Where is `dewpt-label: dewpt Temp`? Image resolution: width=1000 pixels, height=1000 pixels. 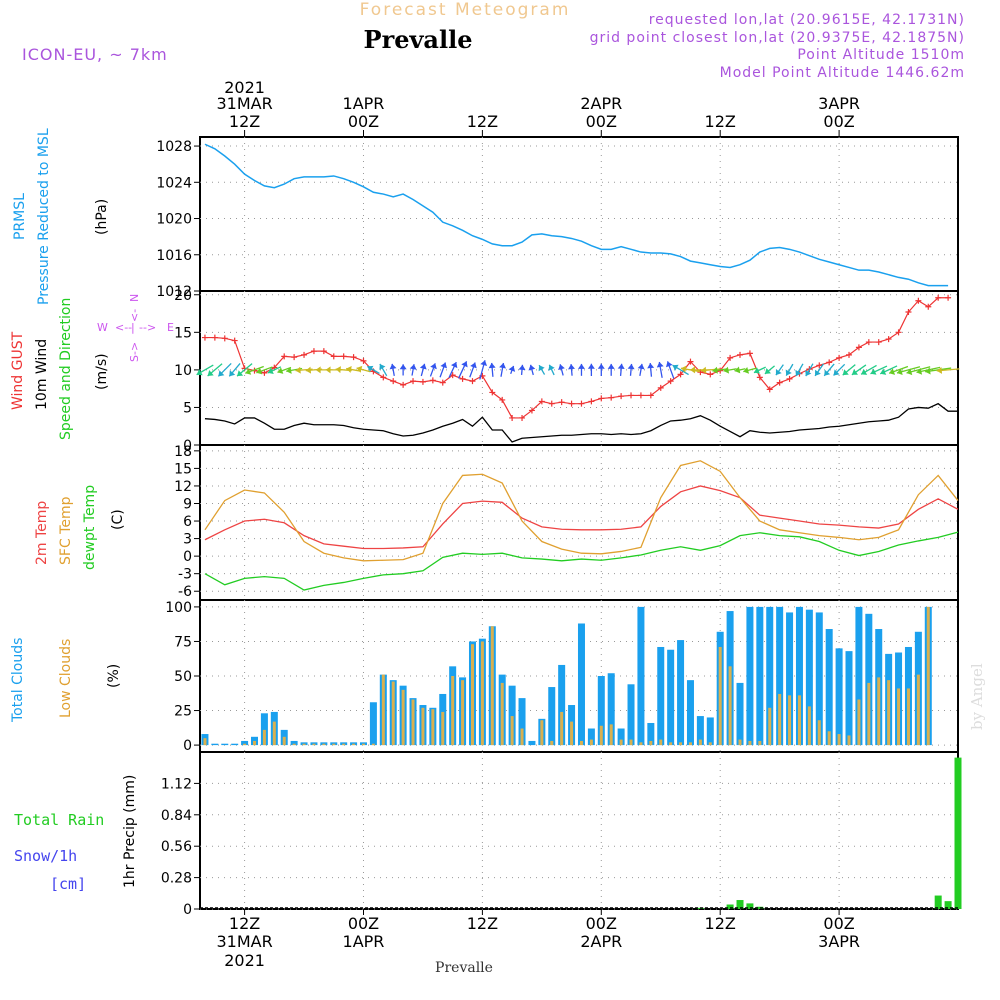 dewpt-label: dewpt Temp is located at coordinates (90, 527).